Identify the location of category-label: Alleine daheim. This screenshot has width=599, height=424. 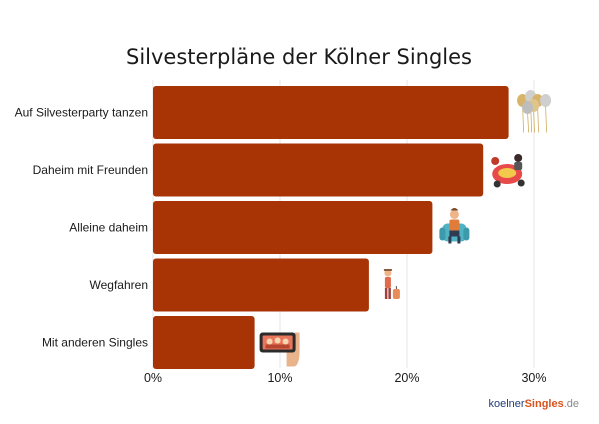
(108, 228).